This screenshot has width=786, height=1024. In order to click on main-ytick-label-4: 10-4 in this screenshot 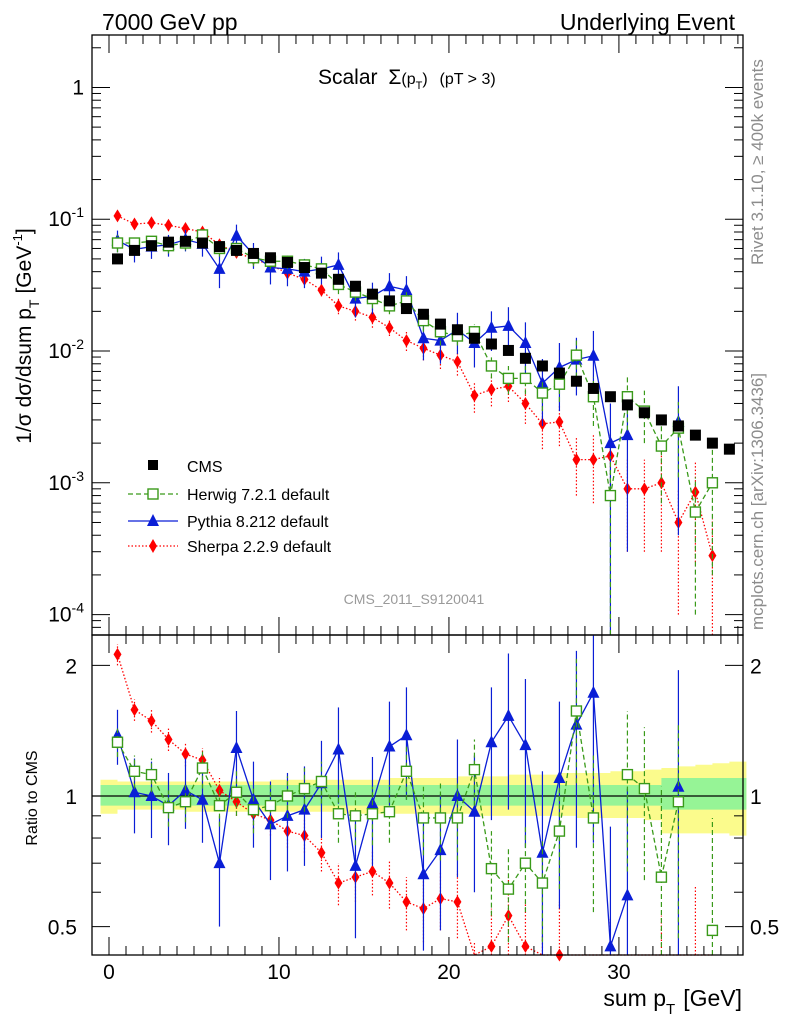, I will do `click(66, 613)`.